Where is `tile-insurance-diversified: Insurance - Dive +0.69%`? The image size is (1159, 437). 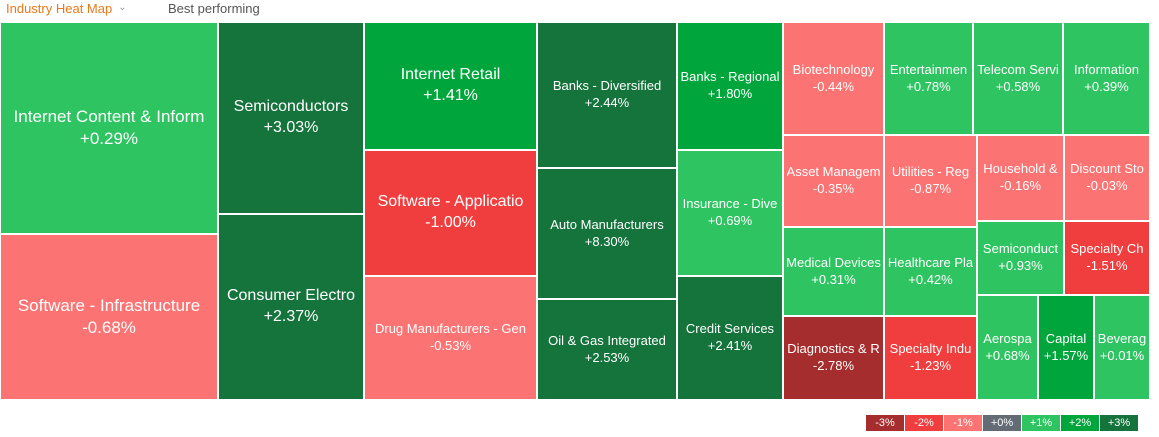 tile-insurance-diversified: Insurance - Dive +0.69% is located at coordinates (730, 213).